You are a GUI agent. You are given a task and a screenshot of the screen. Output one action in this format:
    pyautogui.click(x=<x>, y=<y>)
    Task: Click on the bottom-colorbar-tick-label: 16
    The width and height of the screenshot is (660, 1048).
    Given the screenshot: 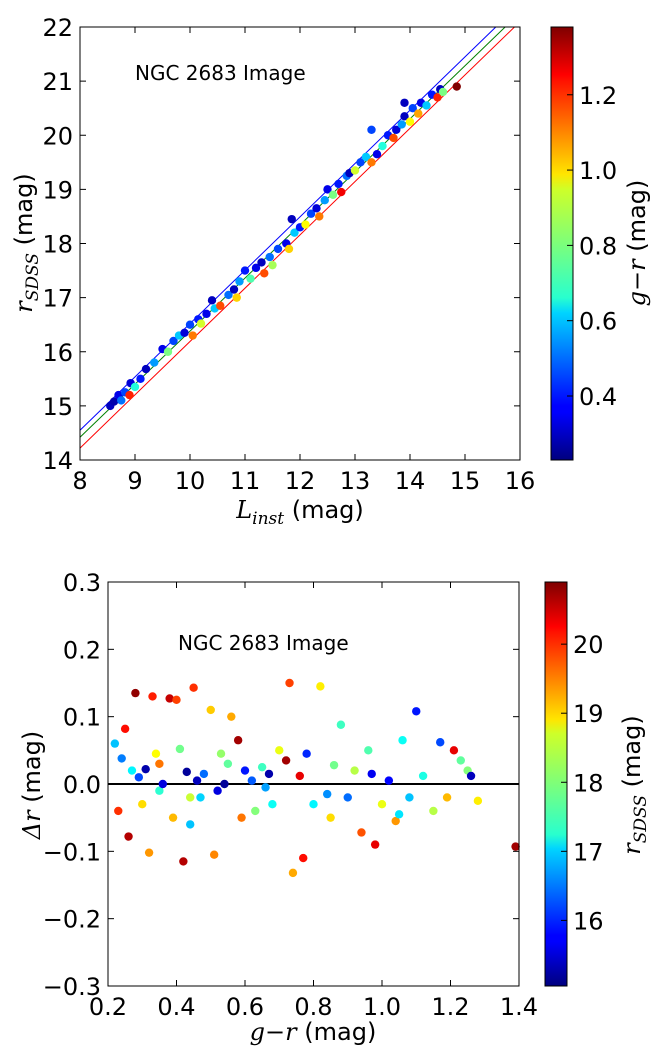 What is the action you would take?
    pyautogui.click(x=588, y=921)
    